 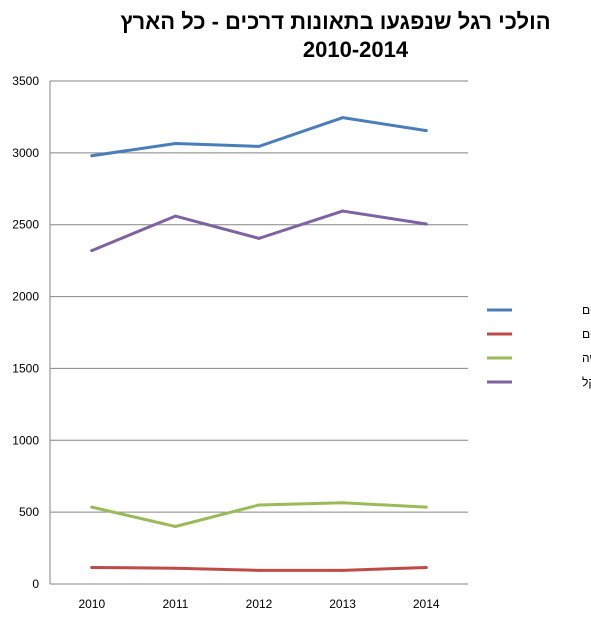 What do you see at coordinates (175, 604) in the screenshot?
I see `x-tick-label: 2011` at bounding box center [175, 604].